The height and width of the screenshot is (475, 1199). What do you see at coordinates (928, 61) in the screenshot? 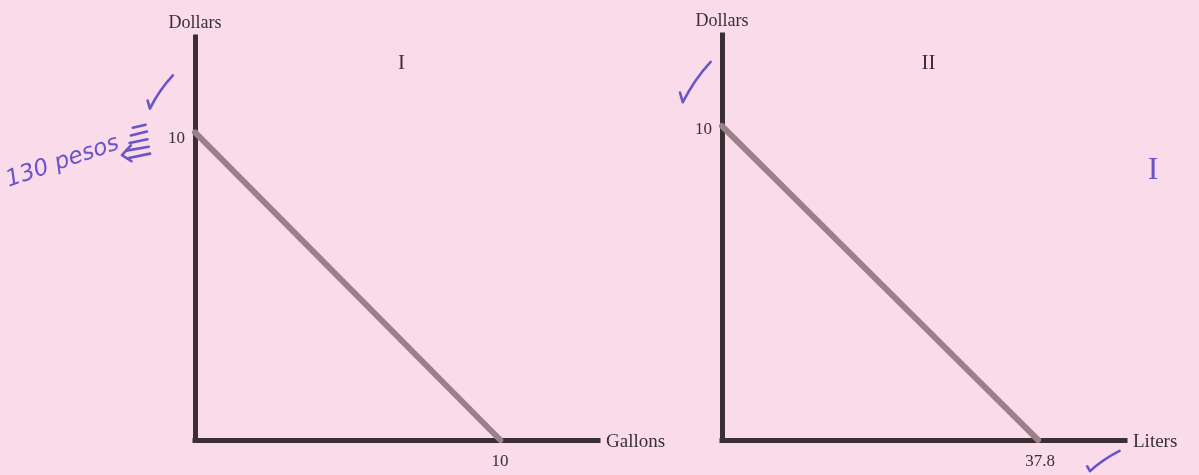
I see `chart-title: II` at bounding box center [928, 61].